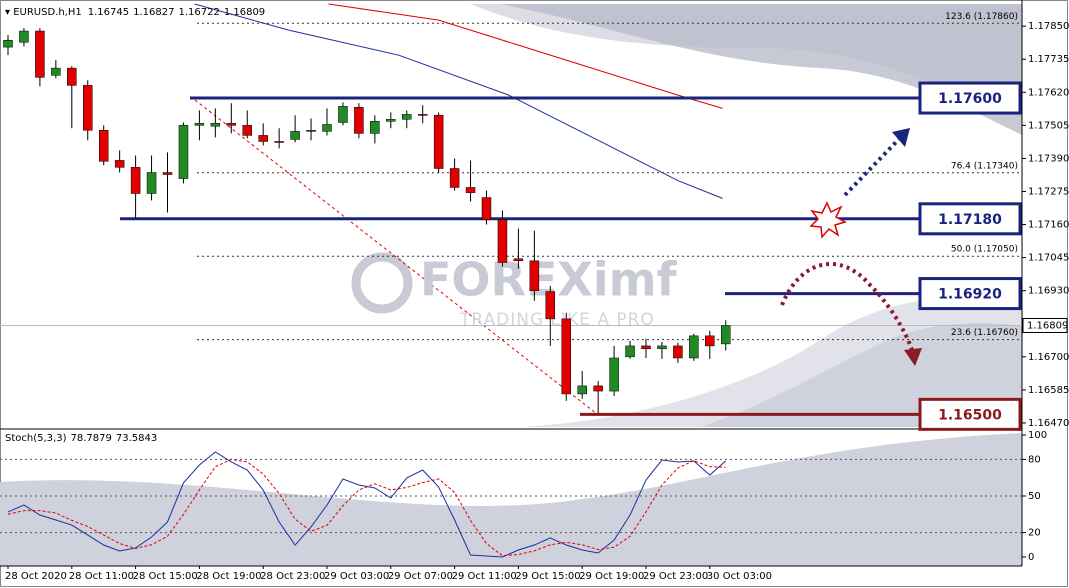 The height and width of the screenshot is (588, 1069). Describe the element at coordinates (36, 576) in the screenshot. I see `x-tick-label: 28 Oct 2020` at that location.